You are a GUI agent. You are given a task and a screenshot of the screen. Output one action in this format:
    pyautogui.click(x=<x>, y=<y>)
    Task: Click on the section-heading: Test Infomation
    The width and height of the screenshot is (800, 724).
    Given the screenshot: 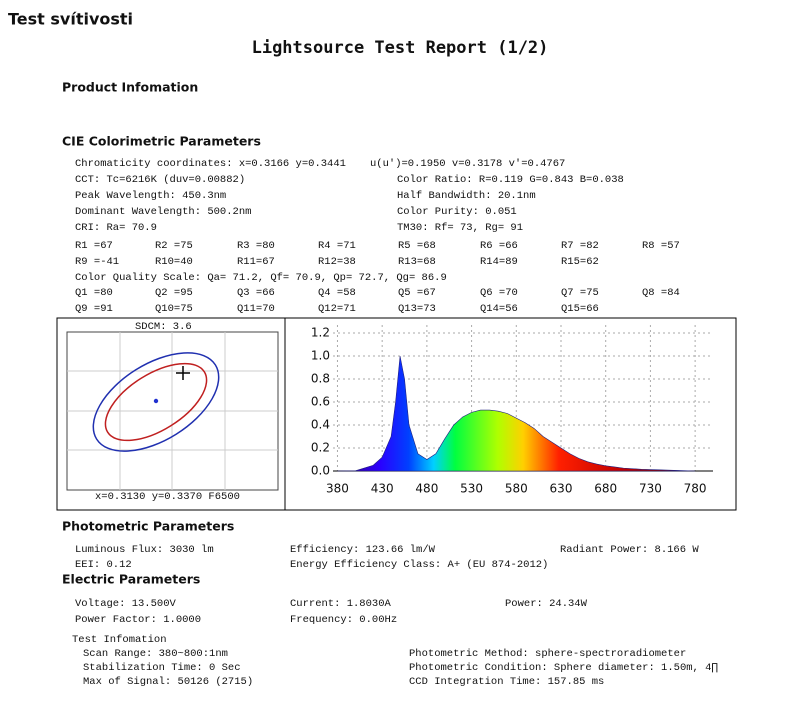 What is the action you would take?
    pyautogui.click(x=119, y=640)
    